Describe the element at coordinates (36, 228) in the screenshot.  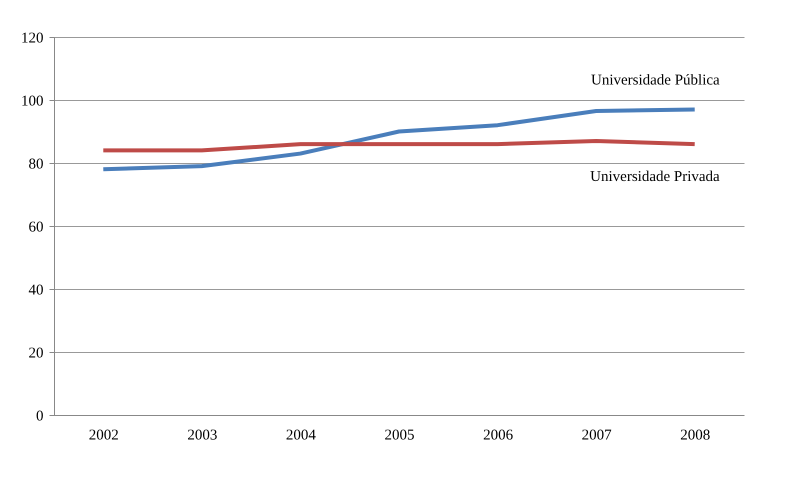
I see `y-tick-label: 60` at that location.